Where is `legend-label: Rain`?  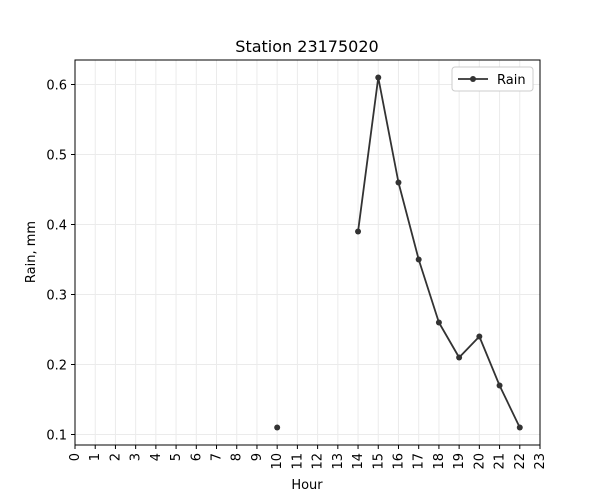
legend-label: Rain is located at coordinates (511, 80).